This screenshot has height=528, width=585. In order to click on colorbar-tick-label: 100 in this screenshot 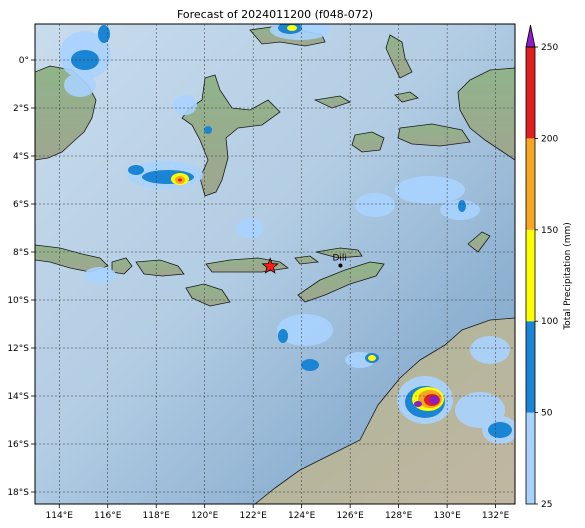, I will do `click(549, 322)`.